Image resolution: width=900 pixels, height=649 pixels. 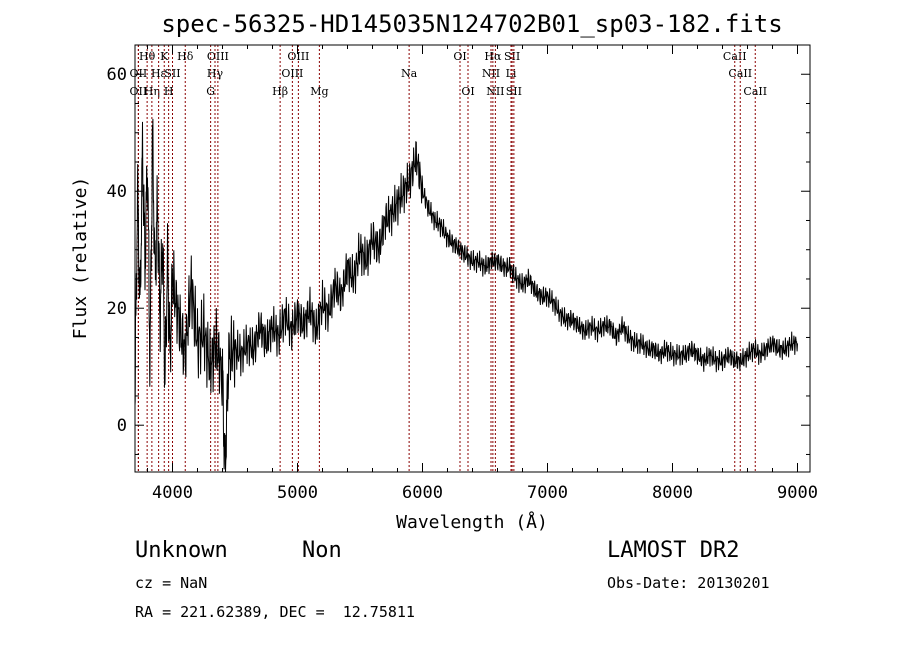 I want to click on redshift: cz = NaN, so click(x=171, y=583).